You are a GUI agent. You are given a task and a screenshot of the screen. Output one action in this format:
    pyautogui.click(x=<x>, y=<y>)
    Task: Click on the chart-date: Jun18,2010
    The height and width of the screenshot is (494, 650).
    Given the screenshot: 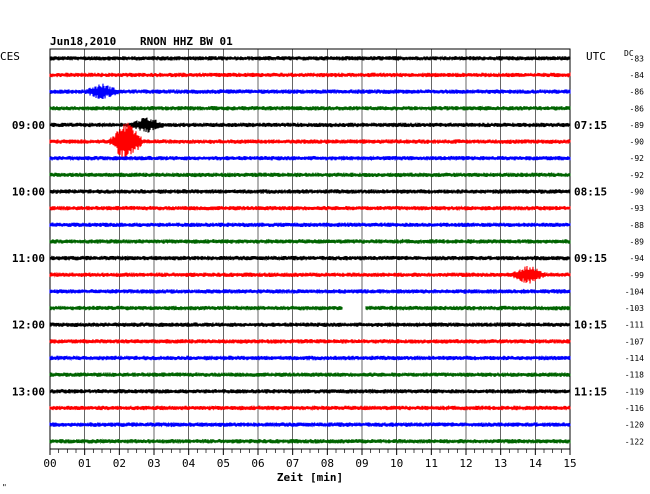 What is the action you would take?
    pyautogui.click(x=83, y=41)
    